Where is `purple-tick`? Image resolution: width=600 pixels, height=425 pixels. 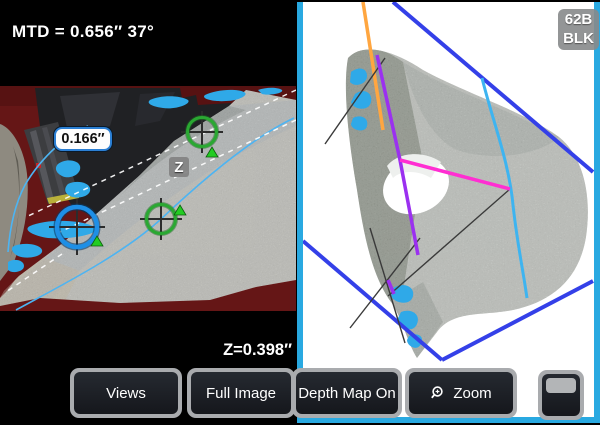 purple-tick is located at coordinates (391, 287).